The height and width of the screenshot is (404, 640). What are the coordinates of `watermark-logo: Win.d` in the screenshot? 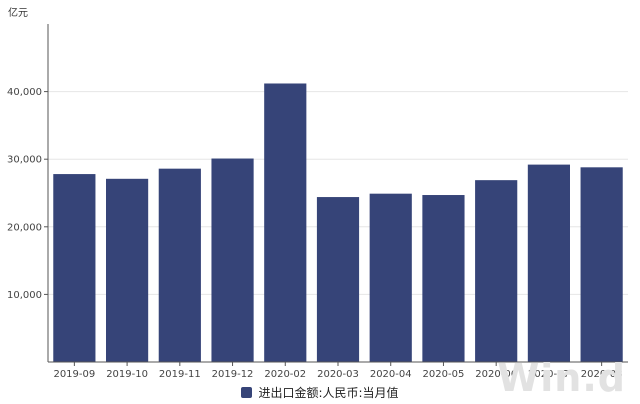 It's located at (561, 378).